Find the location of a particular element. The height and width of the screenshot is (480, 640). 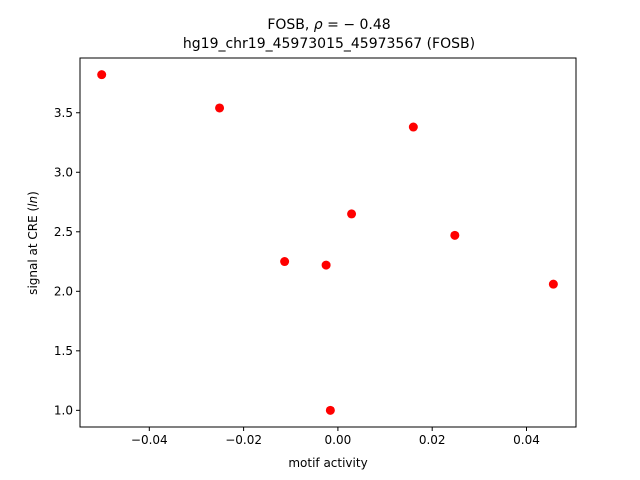

y-tick-label: 1.5 is located at coordinates (63, 351).